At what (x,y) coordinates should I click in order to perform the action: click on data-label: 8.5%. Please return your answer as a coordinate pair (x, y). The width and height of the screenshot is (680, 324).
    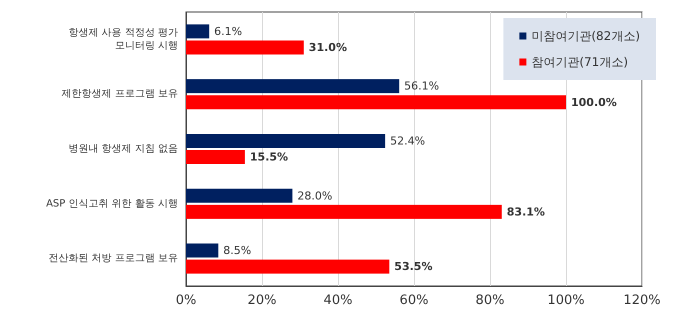
    Looking at the image, I should click on (237, 251).